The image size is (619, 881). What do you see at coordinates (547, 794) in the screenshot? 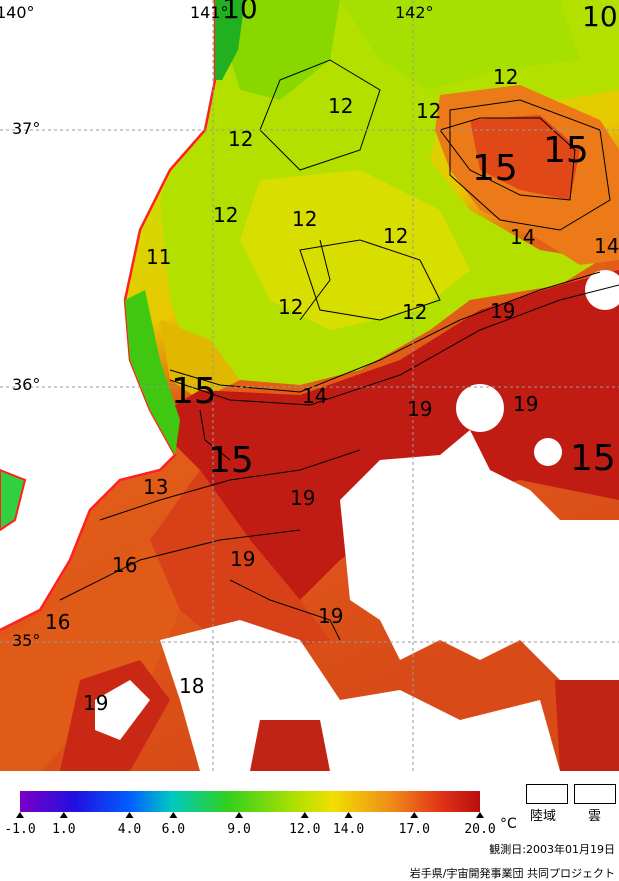
I see `land-swatch` at bounding box center [547, 794].